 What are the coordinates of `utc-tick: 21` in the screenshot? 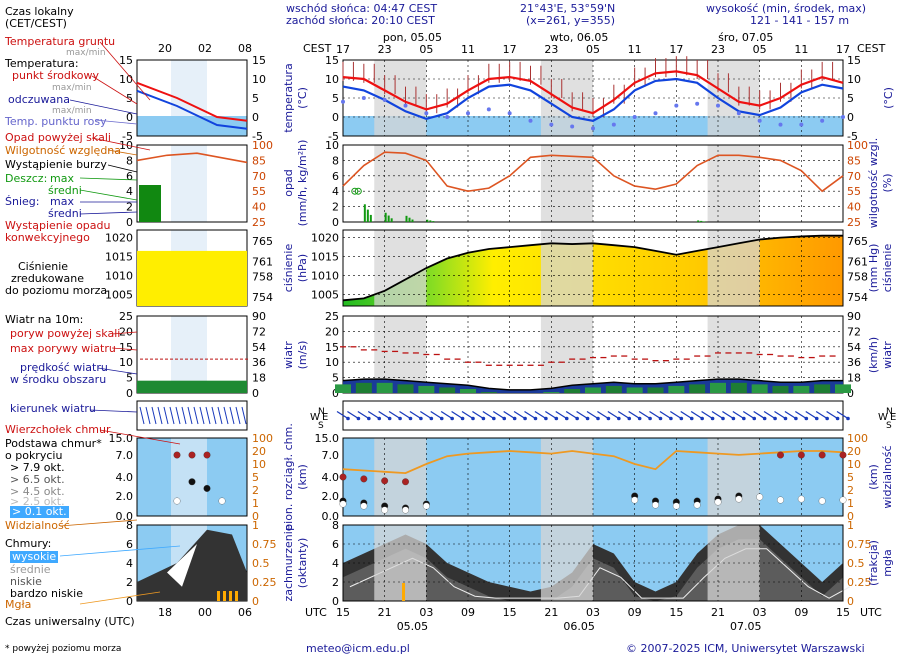 It's located at (551, 612).